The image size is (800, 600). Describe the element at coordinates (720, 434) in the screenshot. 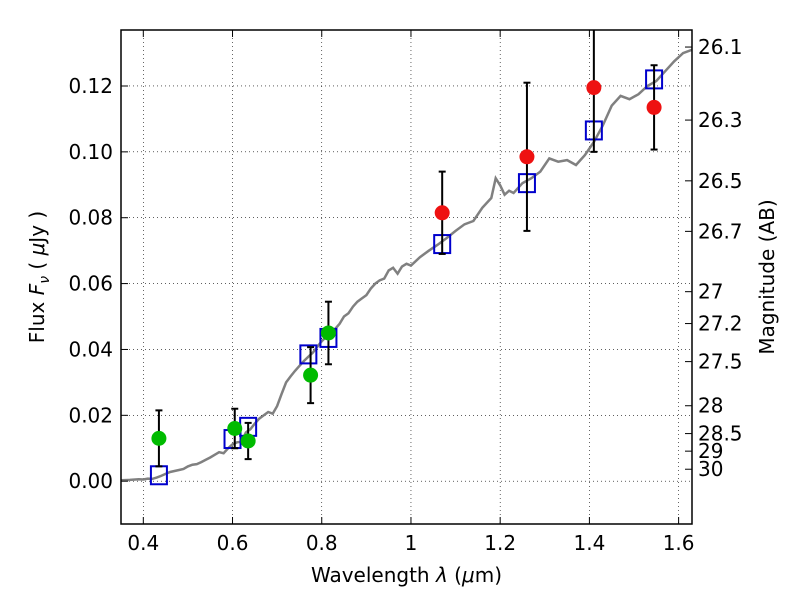

I see `y2-tick-label: 28.5` at that location.